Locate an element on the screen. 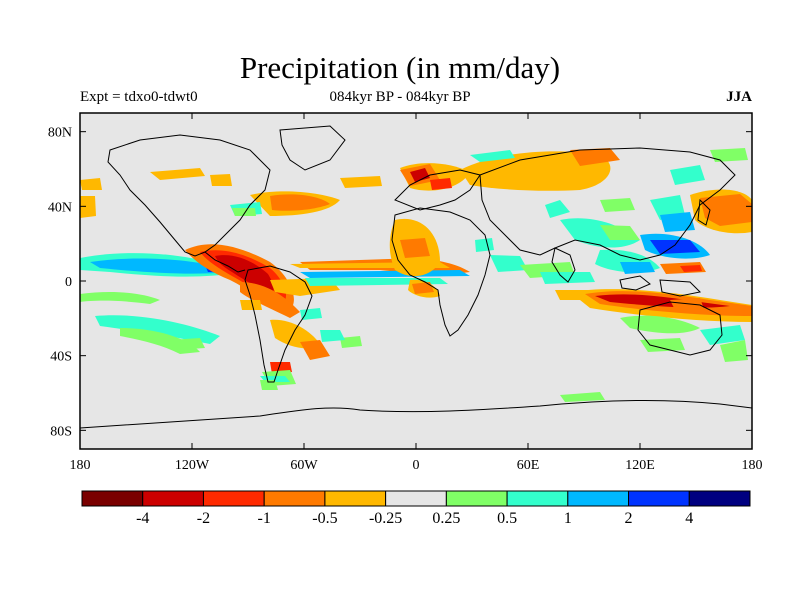 The height and width of the screenshot is (600, 800). lat-tick-label: 80S is located at coordinates (61, 431).